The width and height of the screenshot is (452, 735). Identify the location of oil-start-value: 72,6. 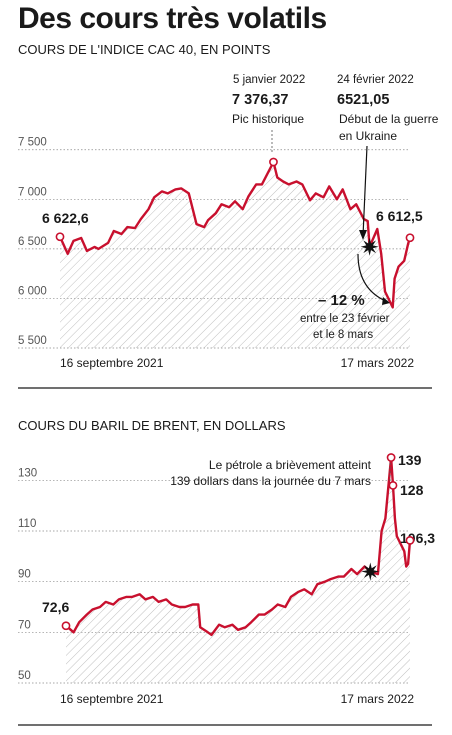
(55, 607).